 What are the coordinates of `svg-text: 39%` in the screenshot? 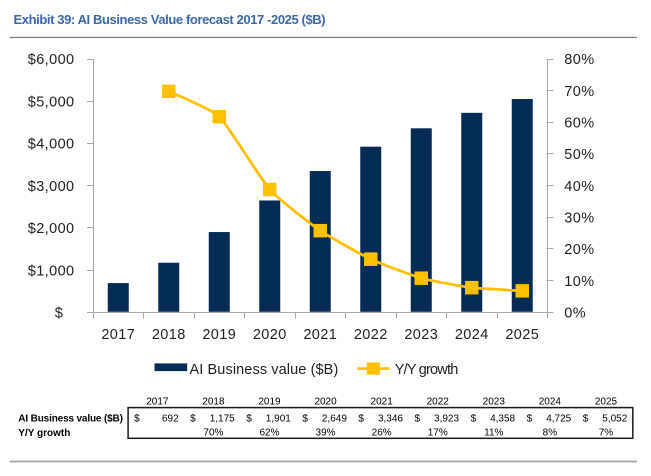 It's located at (326, 432).